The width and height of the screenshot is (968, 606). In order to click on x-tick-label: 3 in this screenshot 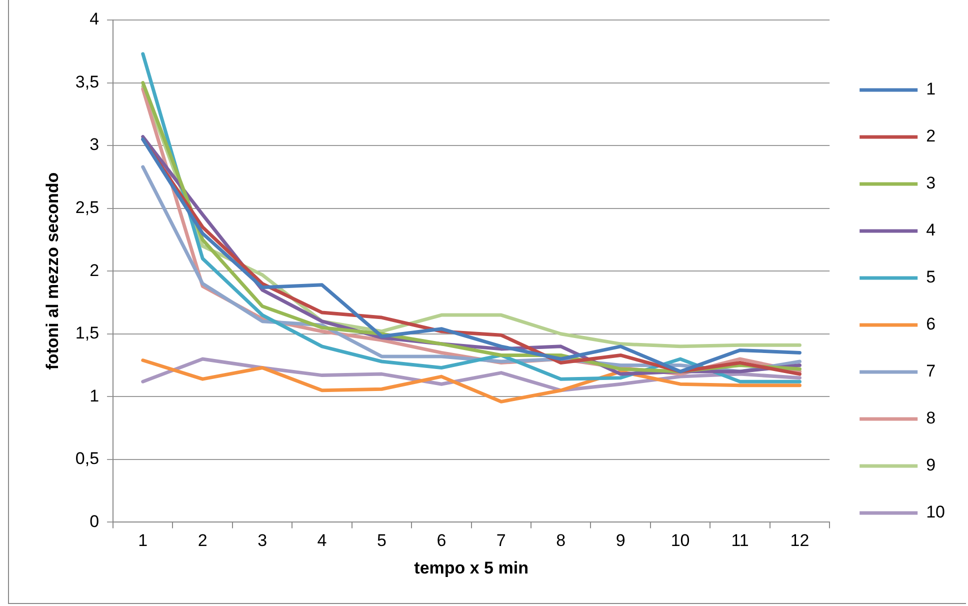, I will do `click(263, 540)`.